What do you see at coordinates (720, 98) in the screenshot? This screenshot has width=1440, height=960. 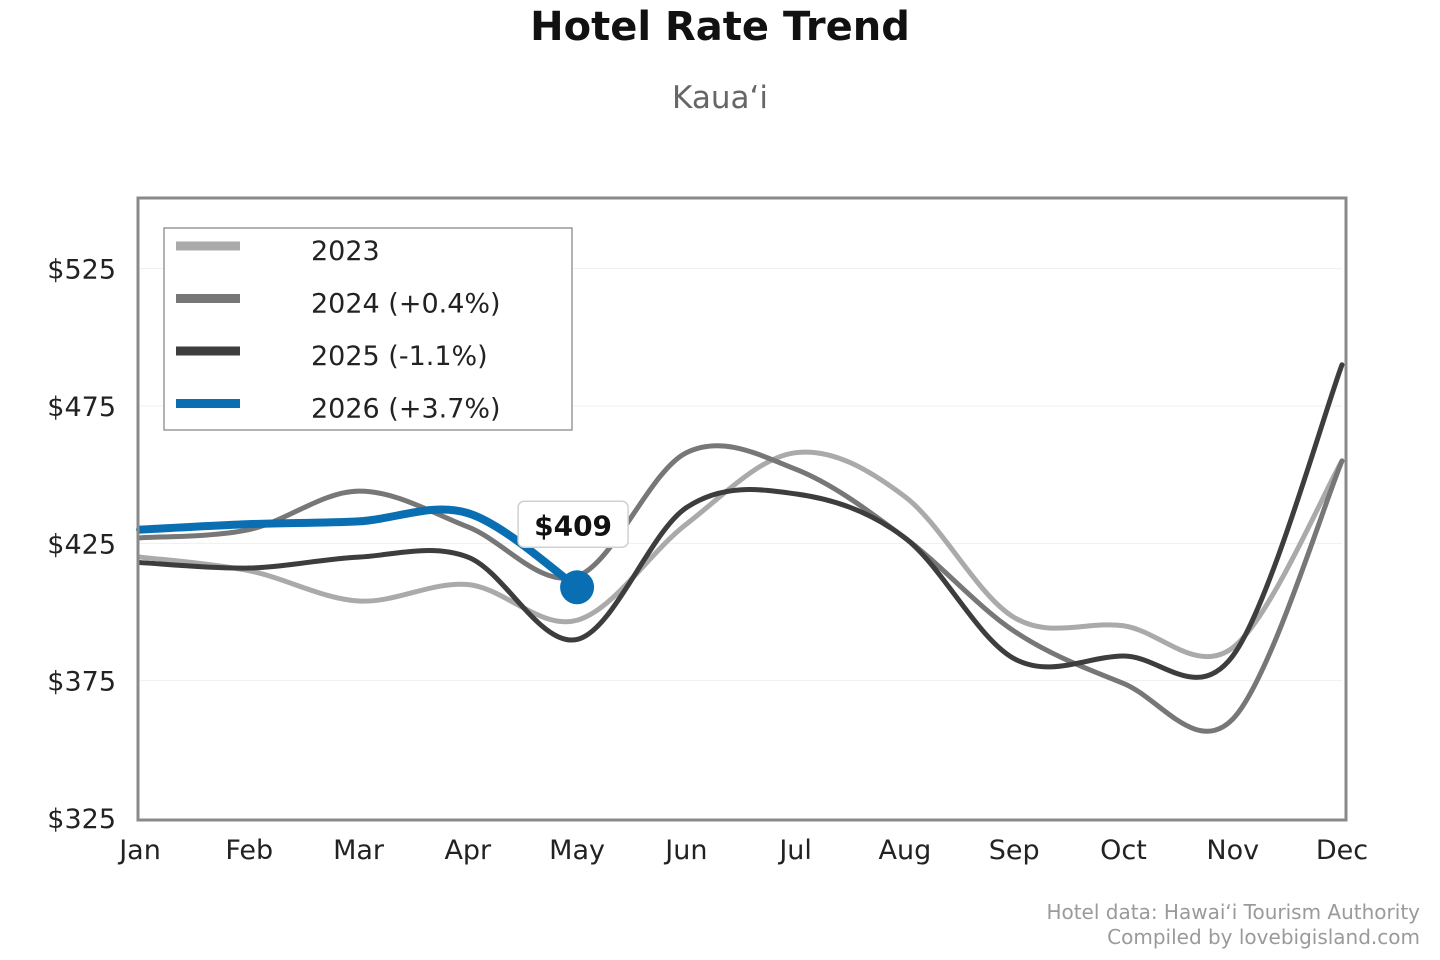 I see `chart-subtitle: Kauaʻi` at bounding box center [720, 98].